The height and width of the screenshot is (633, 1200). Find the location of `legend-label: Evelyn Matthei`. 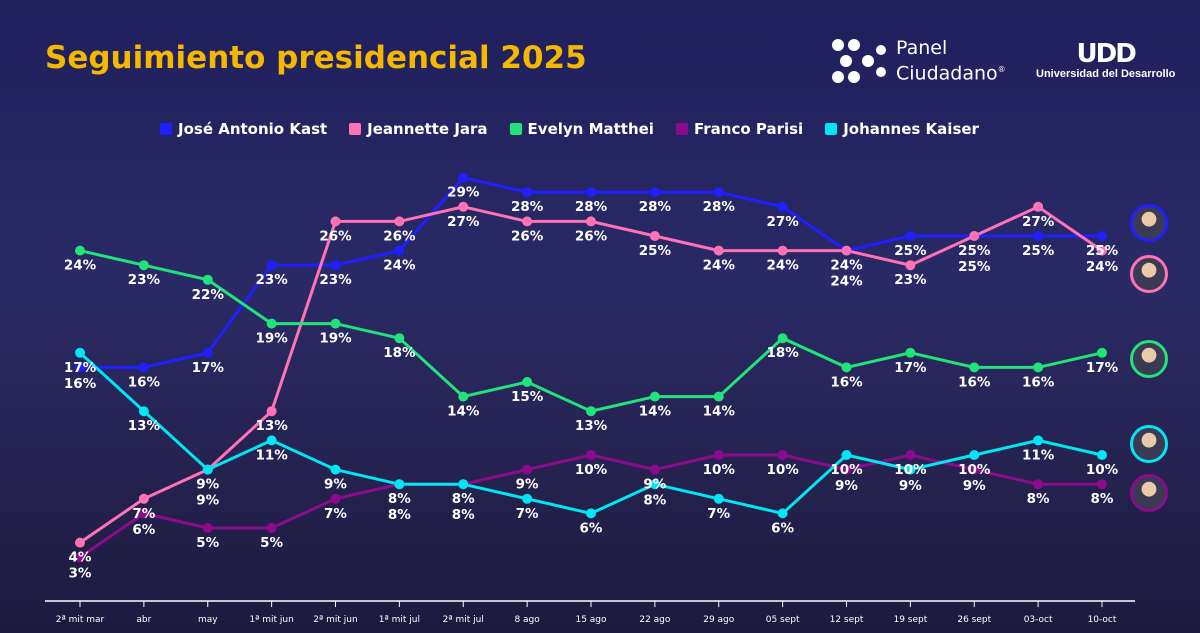

legend-label: Evelyn Matthei is located at coordinates (590, 129).